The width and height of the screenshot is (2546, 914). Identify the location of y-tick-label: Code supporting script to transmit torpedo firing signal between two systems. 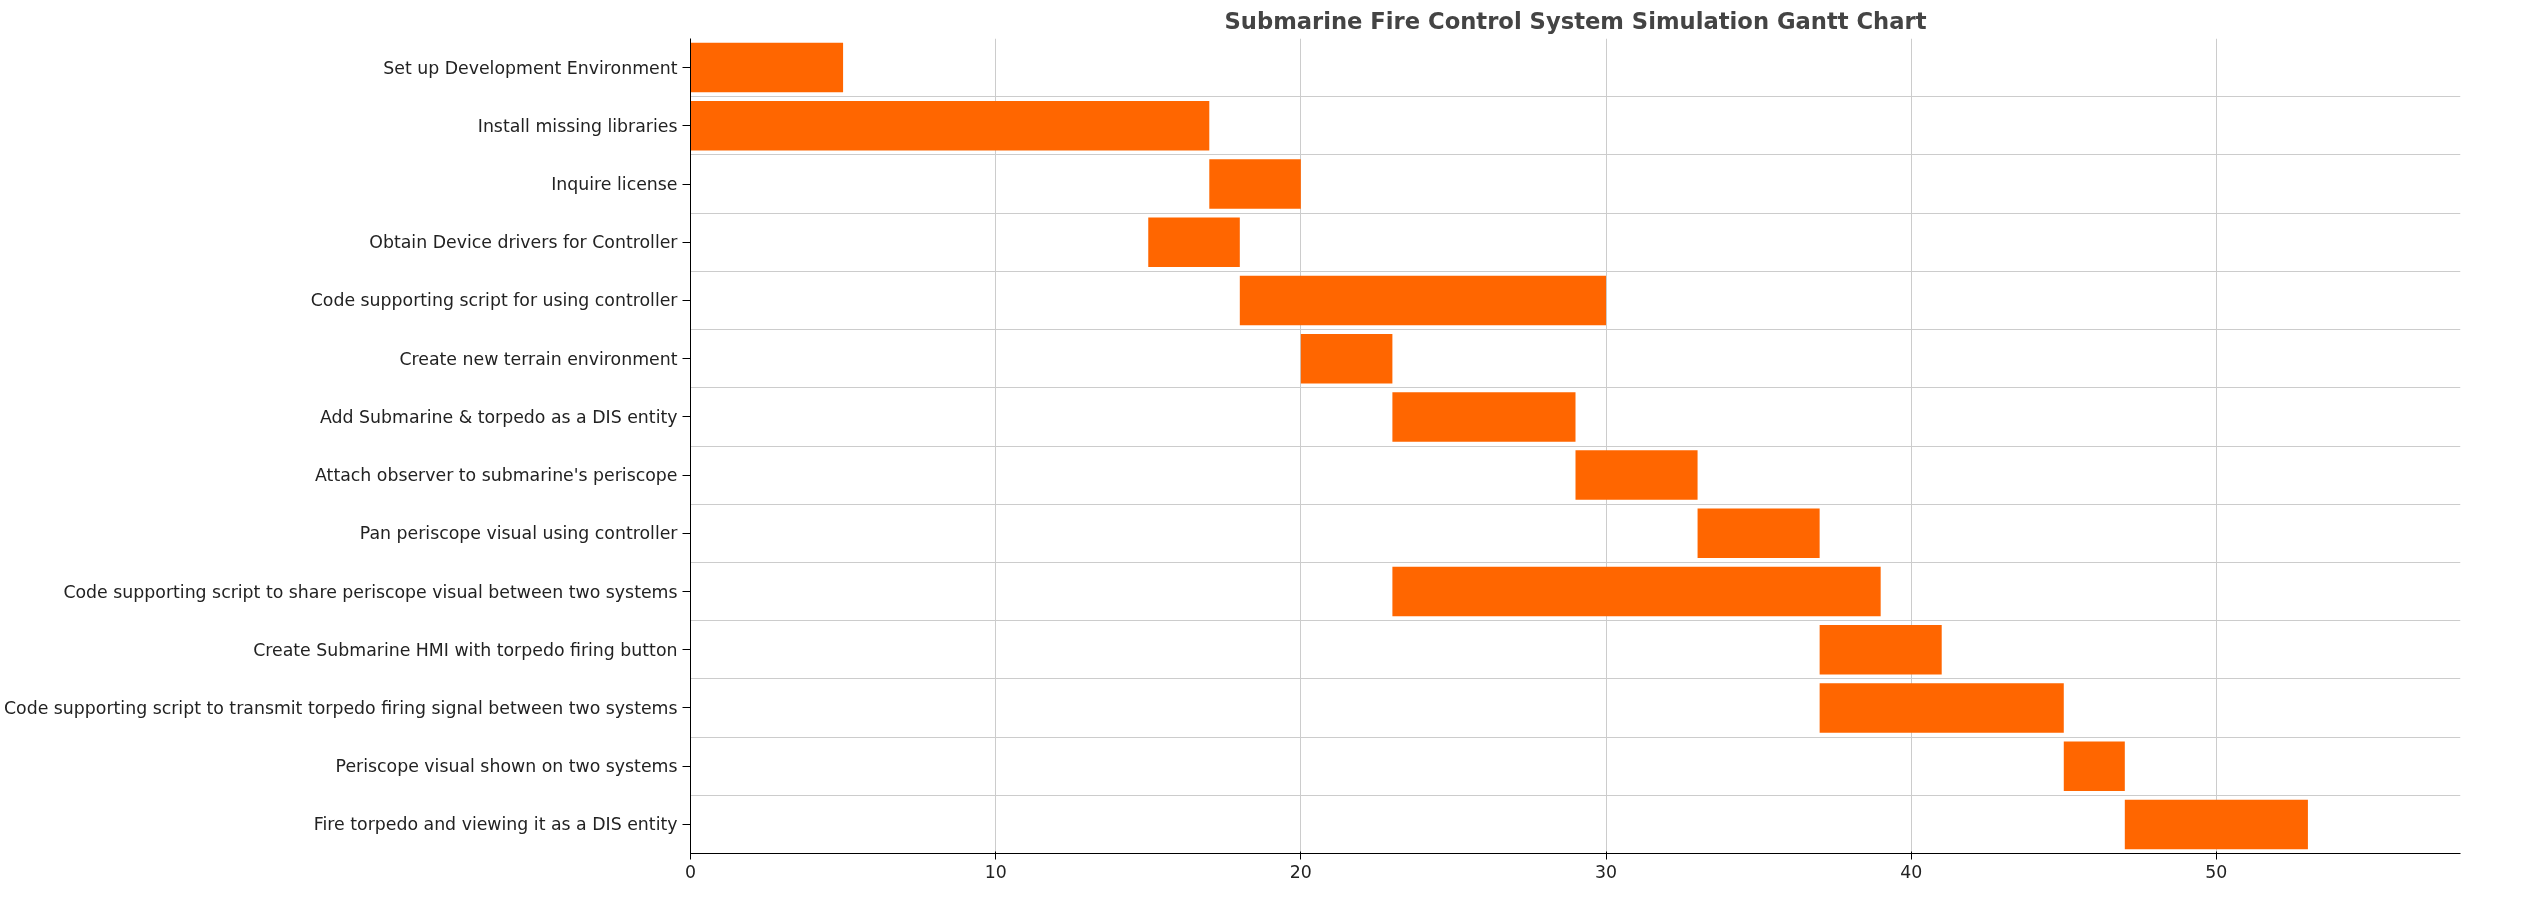
(340, 707).